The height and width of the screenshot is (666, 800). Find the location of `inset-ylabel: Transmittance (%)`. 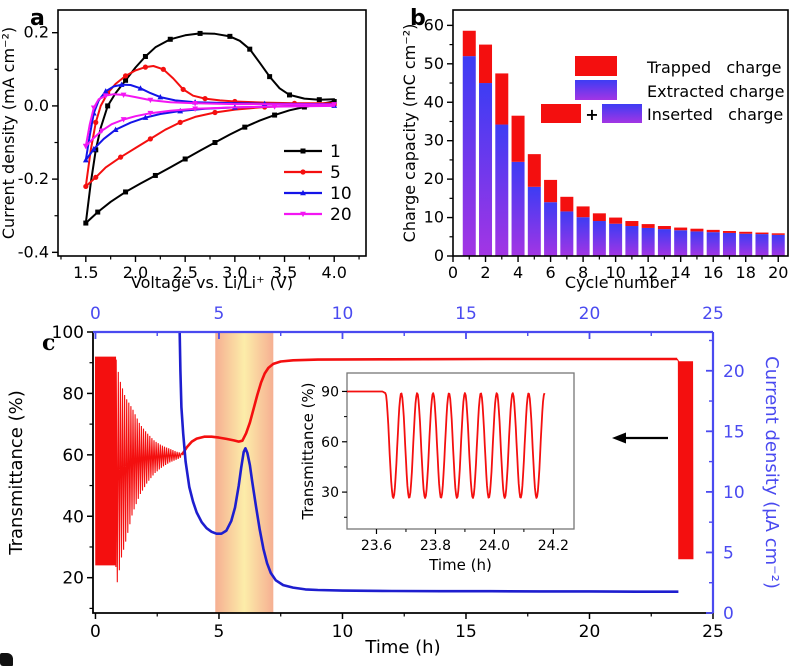

inset-ylabel: Transmittance (%) is located at coordinates (308, 451).